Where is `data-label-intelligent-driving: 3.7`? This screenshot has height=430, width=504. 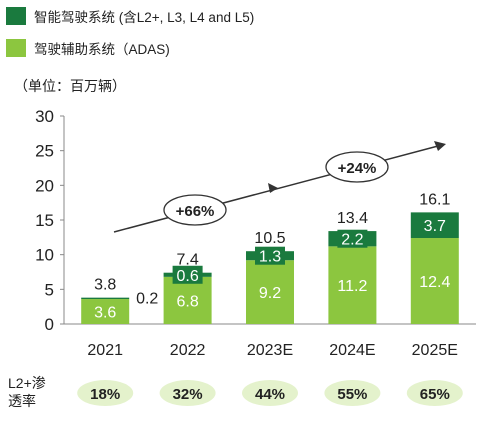
data-label-intelligent-driving: 3.7 is located at coordinates (435, 226).